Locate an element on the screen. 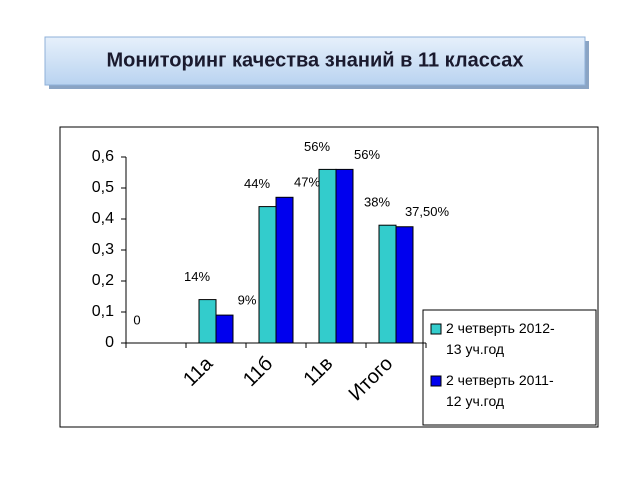  legend-label: 2 четверть 2011-12 уч.год is located at coordinates (500, 390).